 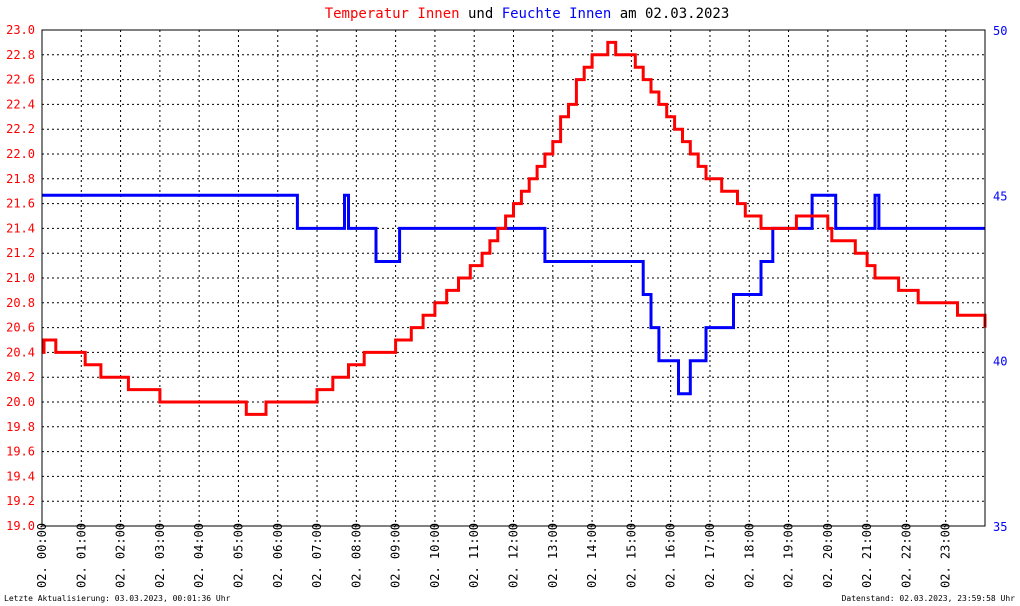 What do you see at coordinates (20, 476) in the screenshot?
I see `left-tick-label: 19.4` at bounding box center [20, 476].